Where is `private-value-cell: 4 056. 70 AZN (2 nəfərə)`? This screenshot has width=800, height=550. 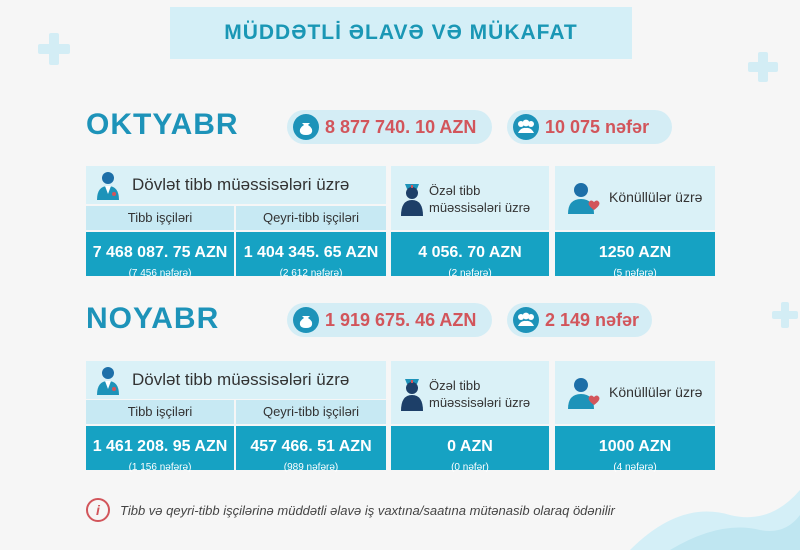 private-value-cell: 4 056. 70 AZN (2 nəfərə) is located at coordinates (470, 255).